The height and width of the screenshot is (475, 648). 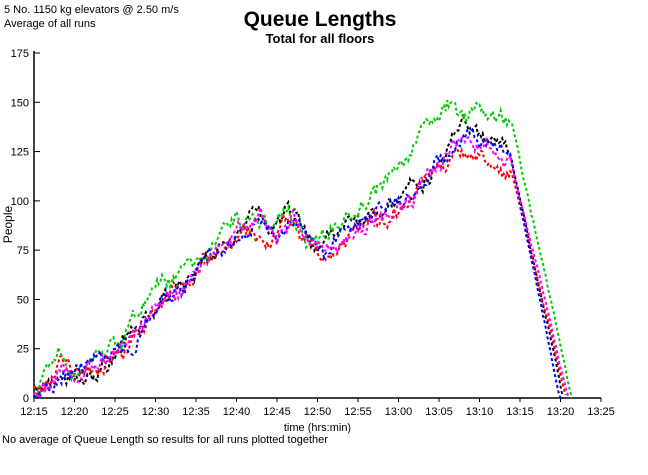 What do you see at coordinates (520, 412) in the screenshot?
I see `x-tick-label: 13:15` at bounding box center [520, 412].